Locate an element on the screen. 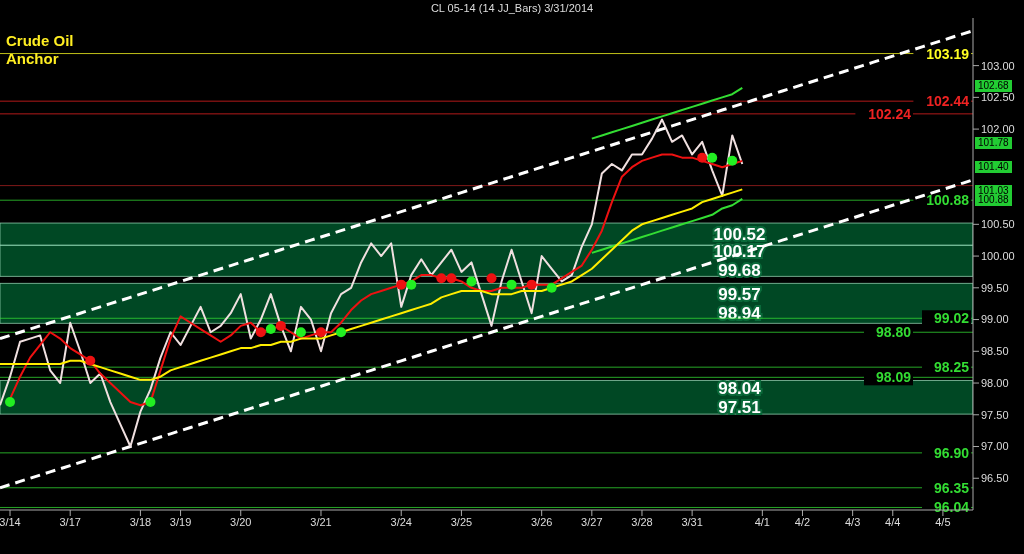 The height and width of the screenshot is (554, 1024). ref-line-label: 96.90 is located at coordinates (951, 452).